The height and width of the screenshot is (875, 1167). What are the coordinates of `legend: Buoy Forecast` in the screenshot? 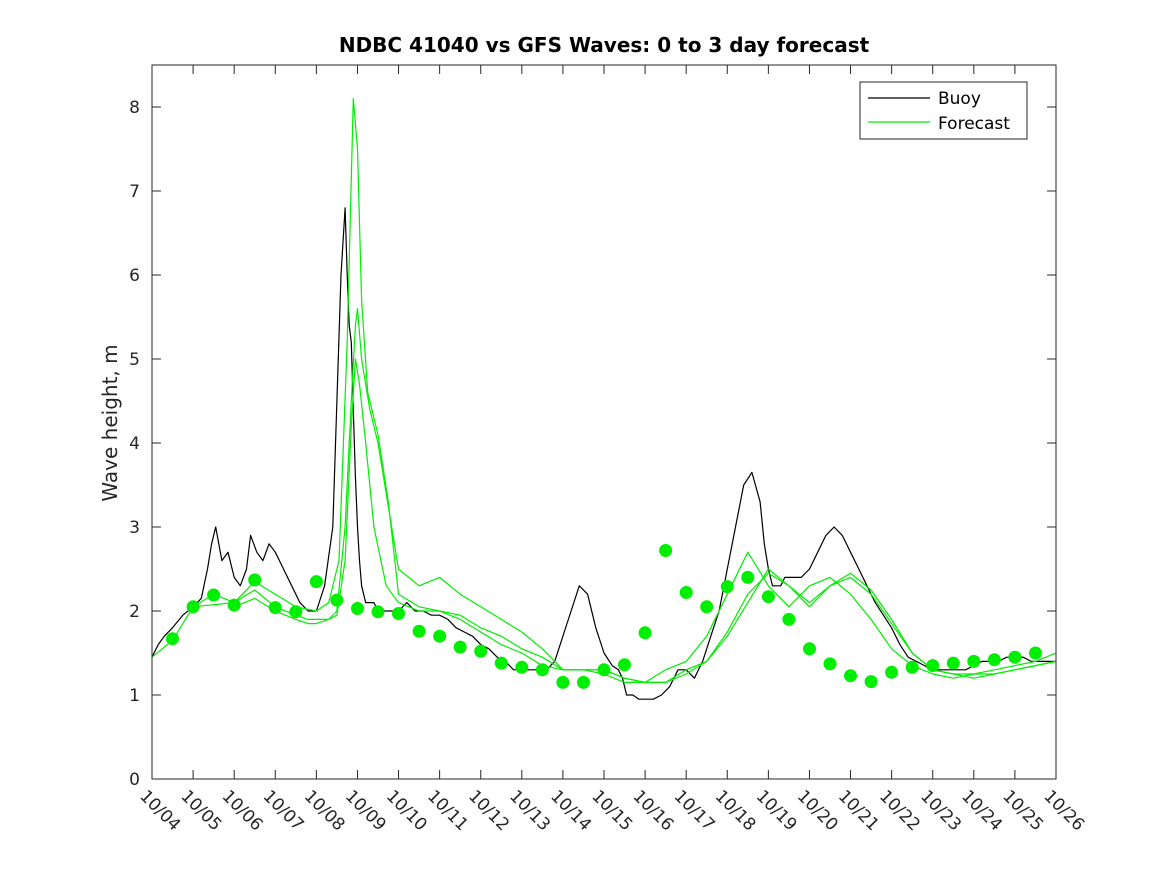 It's located at (943, 110).